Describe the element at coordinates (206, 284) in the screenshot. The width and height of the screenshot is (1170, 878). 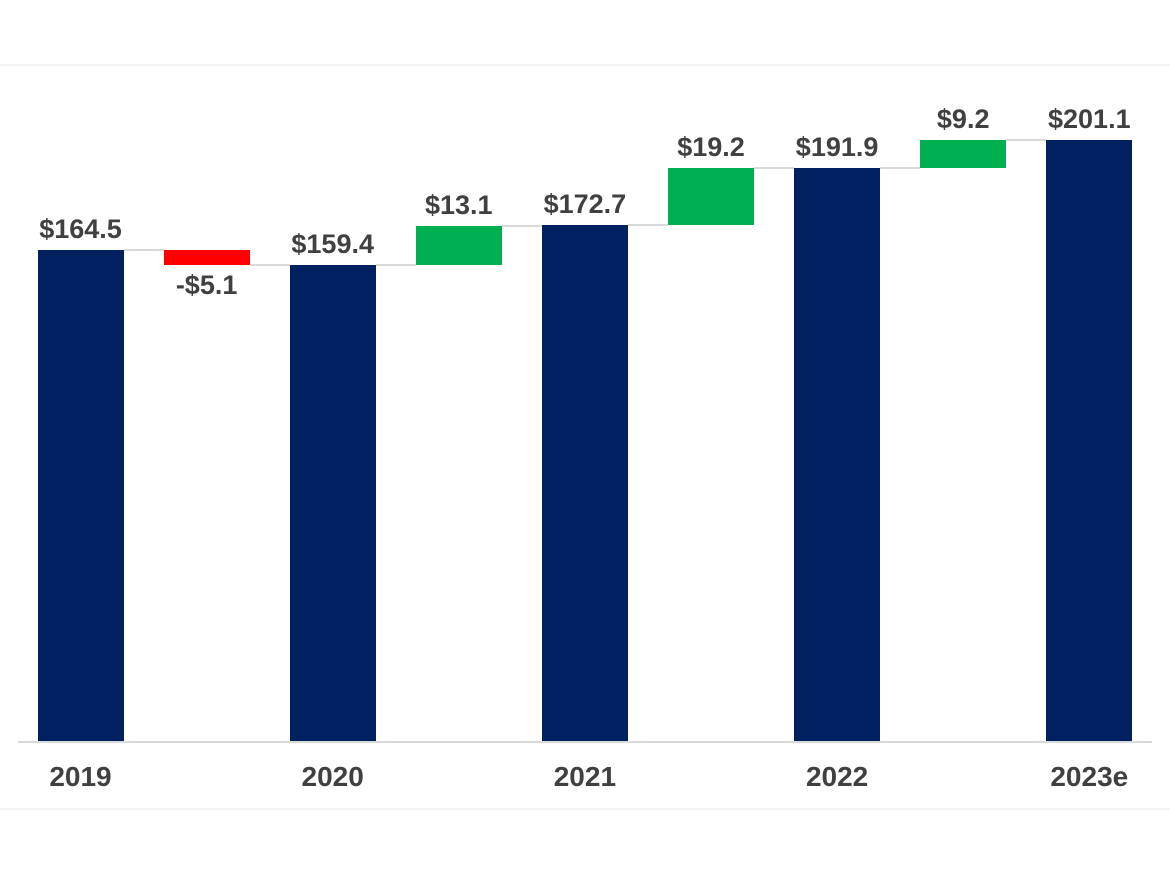
I see `value-label: -$5.1` at that location.